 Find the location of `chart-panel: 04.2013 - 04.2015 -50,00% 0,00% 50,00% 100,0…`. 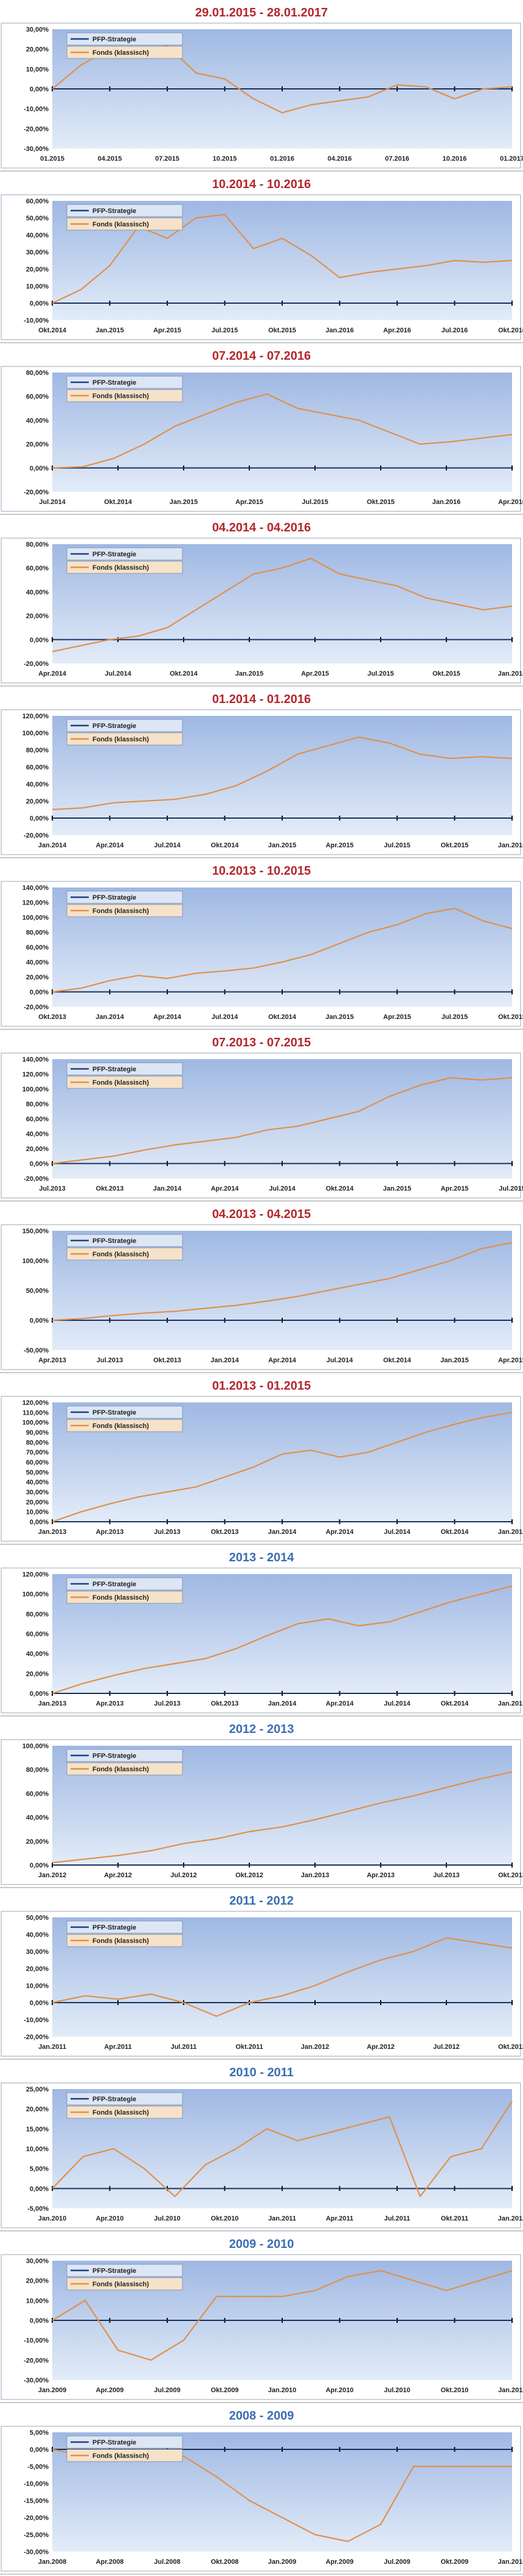

chart-panel: 04.2013 - 04.2015 -50,00% 0,00% 50,00% 100,0… is located at coordinates (261, 1288).